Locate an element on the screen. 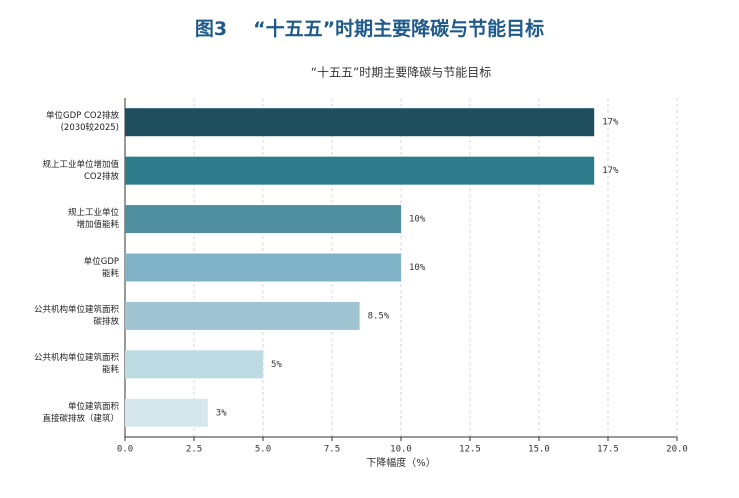  x-tick-label: 5.0 is located at coordinates (263, 450).